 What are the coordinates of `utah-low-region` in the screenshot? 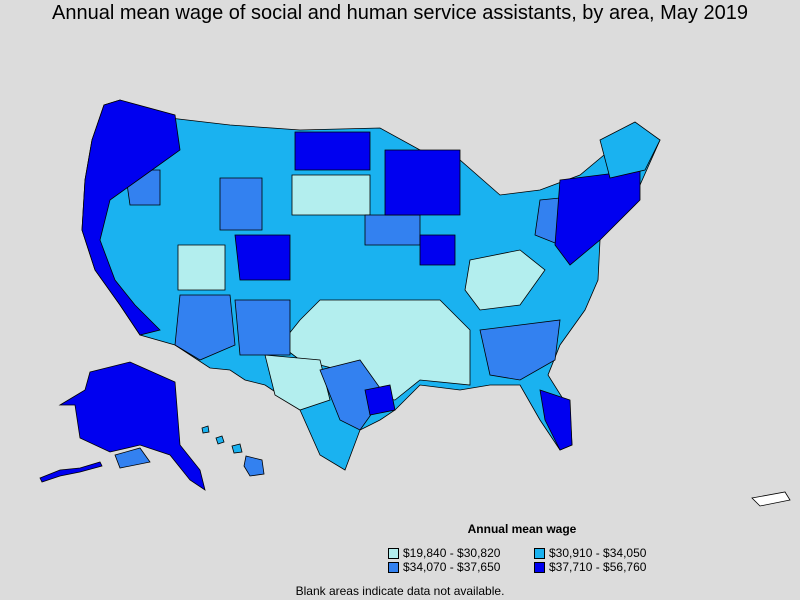 It's located at (201, 267).